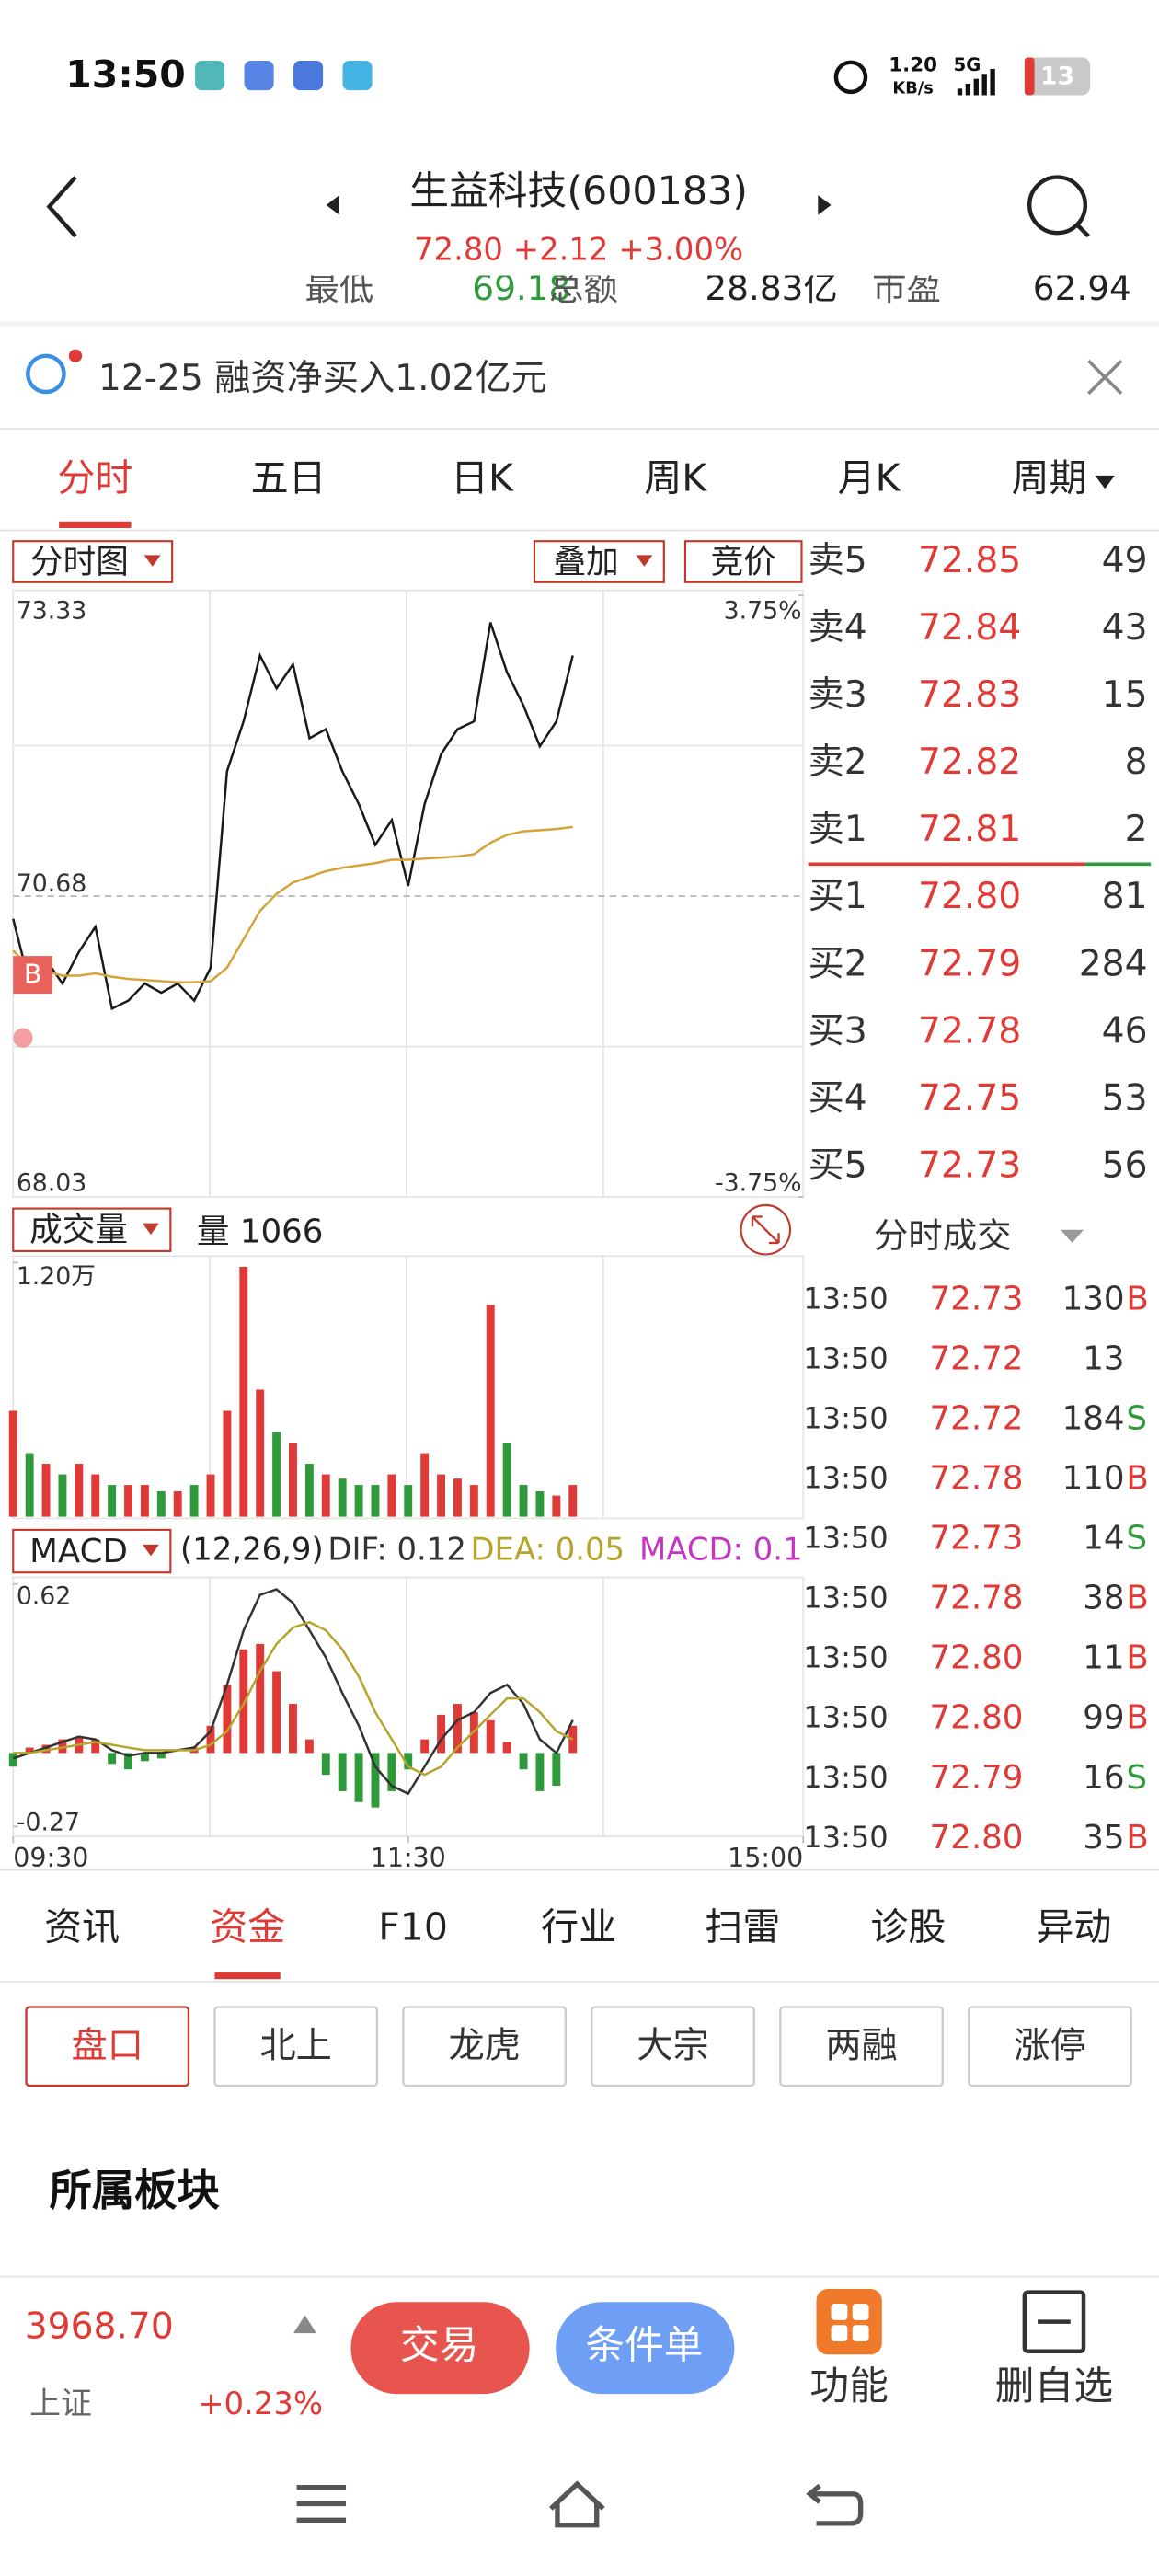  I want to click on sub-tab: 北上, so click(295, 2047).